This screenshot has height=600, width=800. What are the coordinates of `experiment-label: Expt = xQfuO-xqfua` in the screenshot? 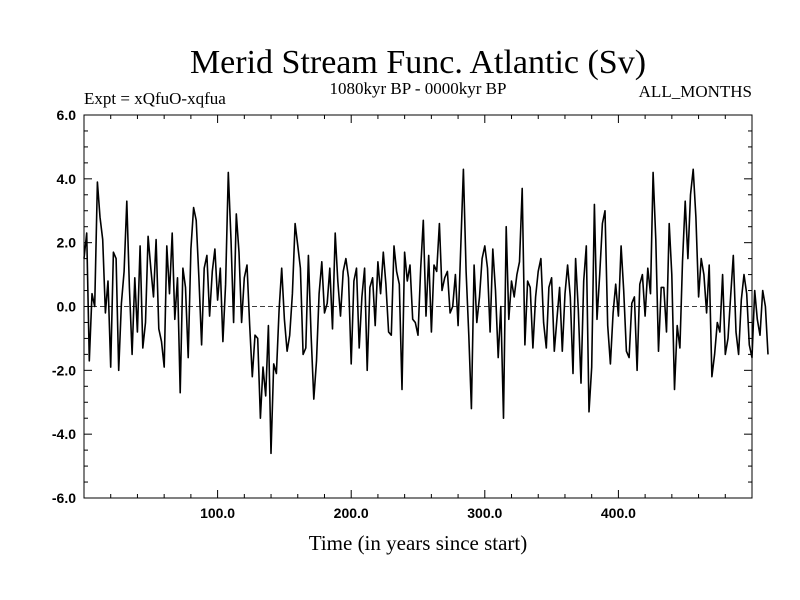 It's located at (155, 98).